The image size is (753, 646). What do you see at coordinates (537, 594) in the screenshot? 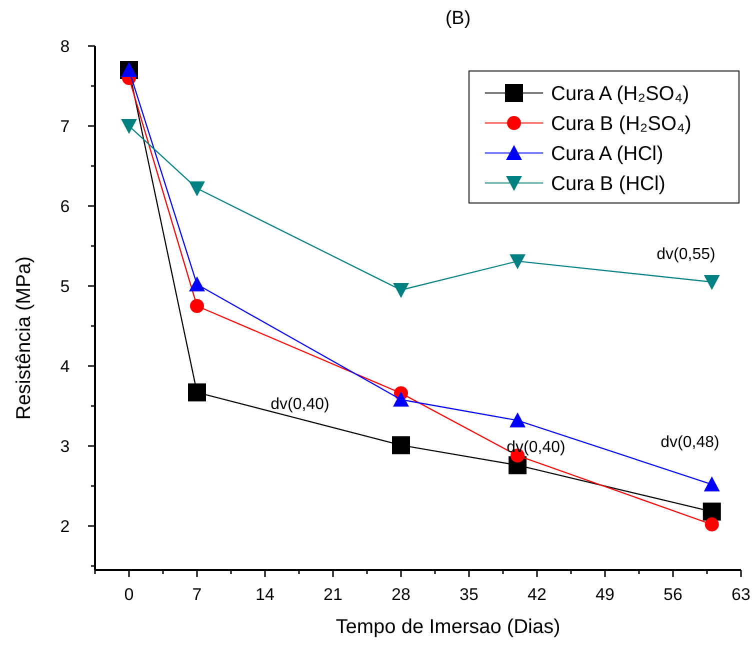
I see `x-tick-label: 42` at bounding box center [537, 594].